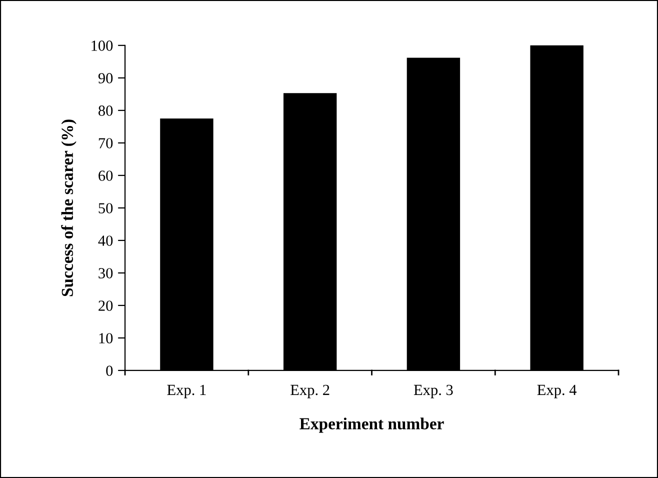 This screenshot has height=478, width=658. I want to click on y-tick-label: 0, so click(109, 371).